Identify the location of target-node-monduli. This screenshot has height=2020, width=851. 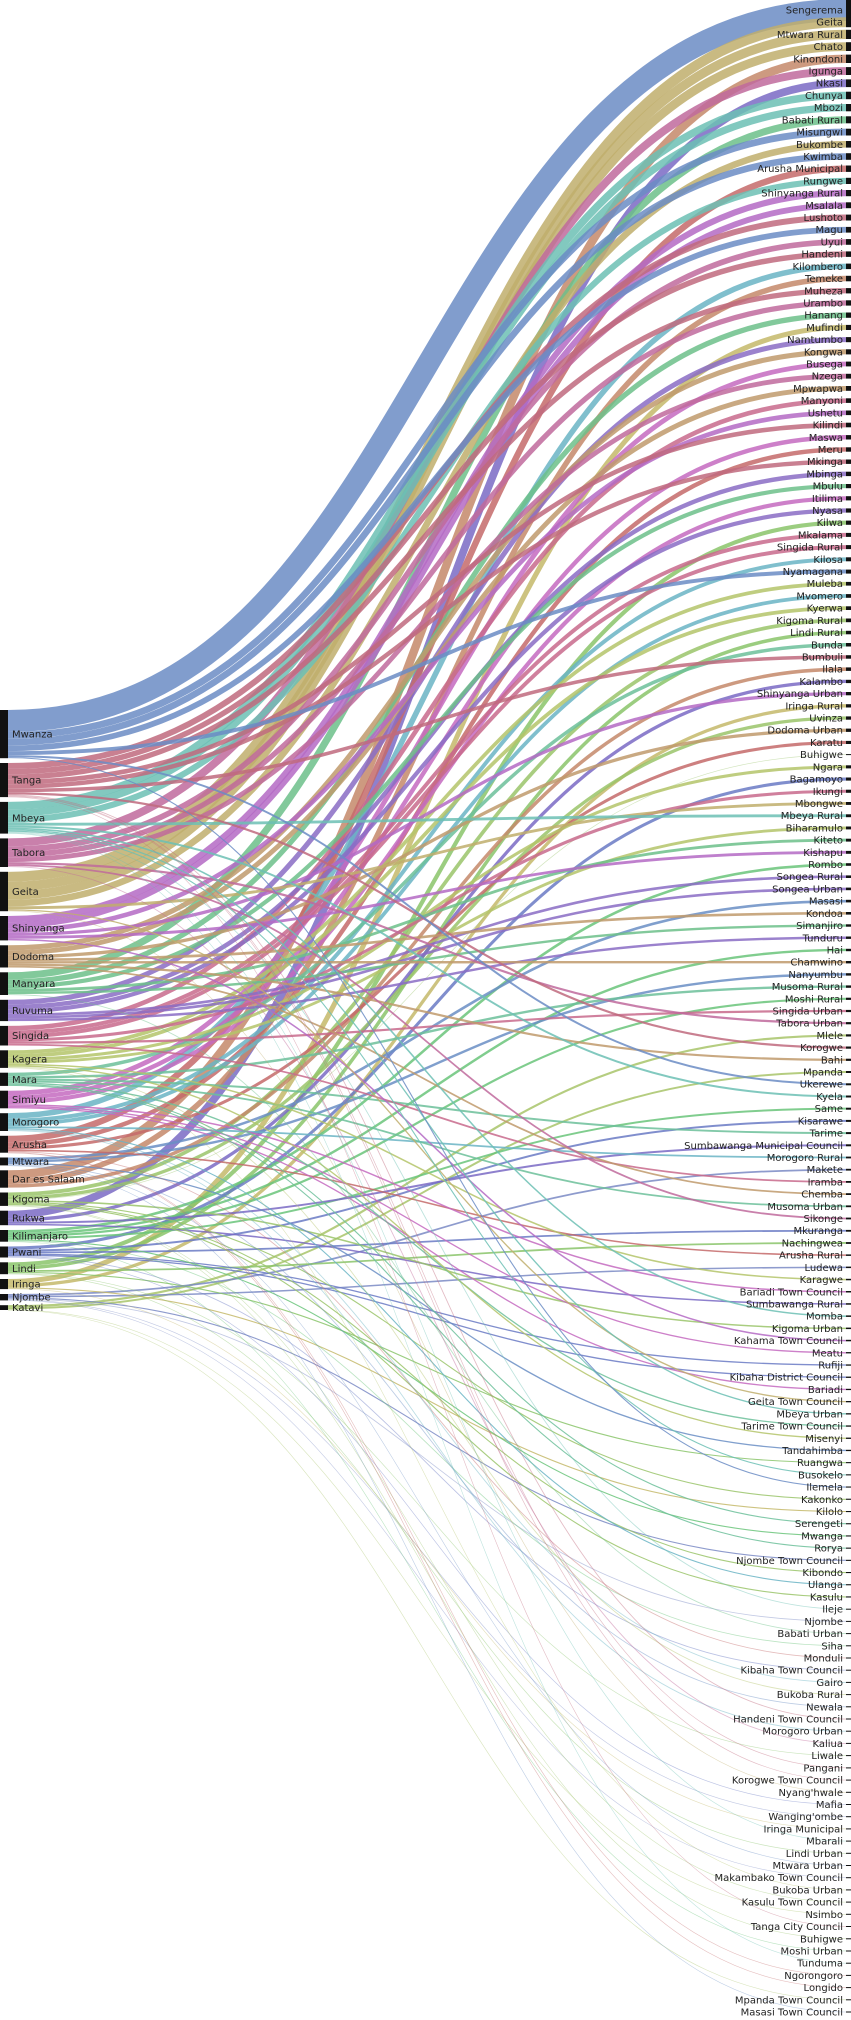
(848, 1658).